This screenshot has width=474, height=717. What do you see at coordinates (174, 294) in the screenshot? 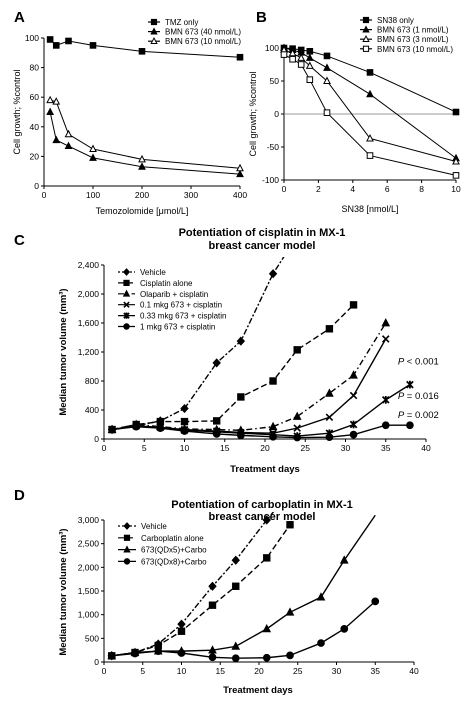
I see `legend-label: Olaparib + cisplatin` at bounding box center [174, 294].